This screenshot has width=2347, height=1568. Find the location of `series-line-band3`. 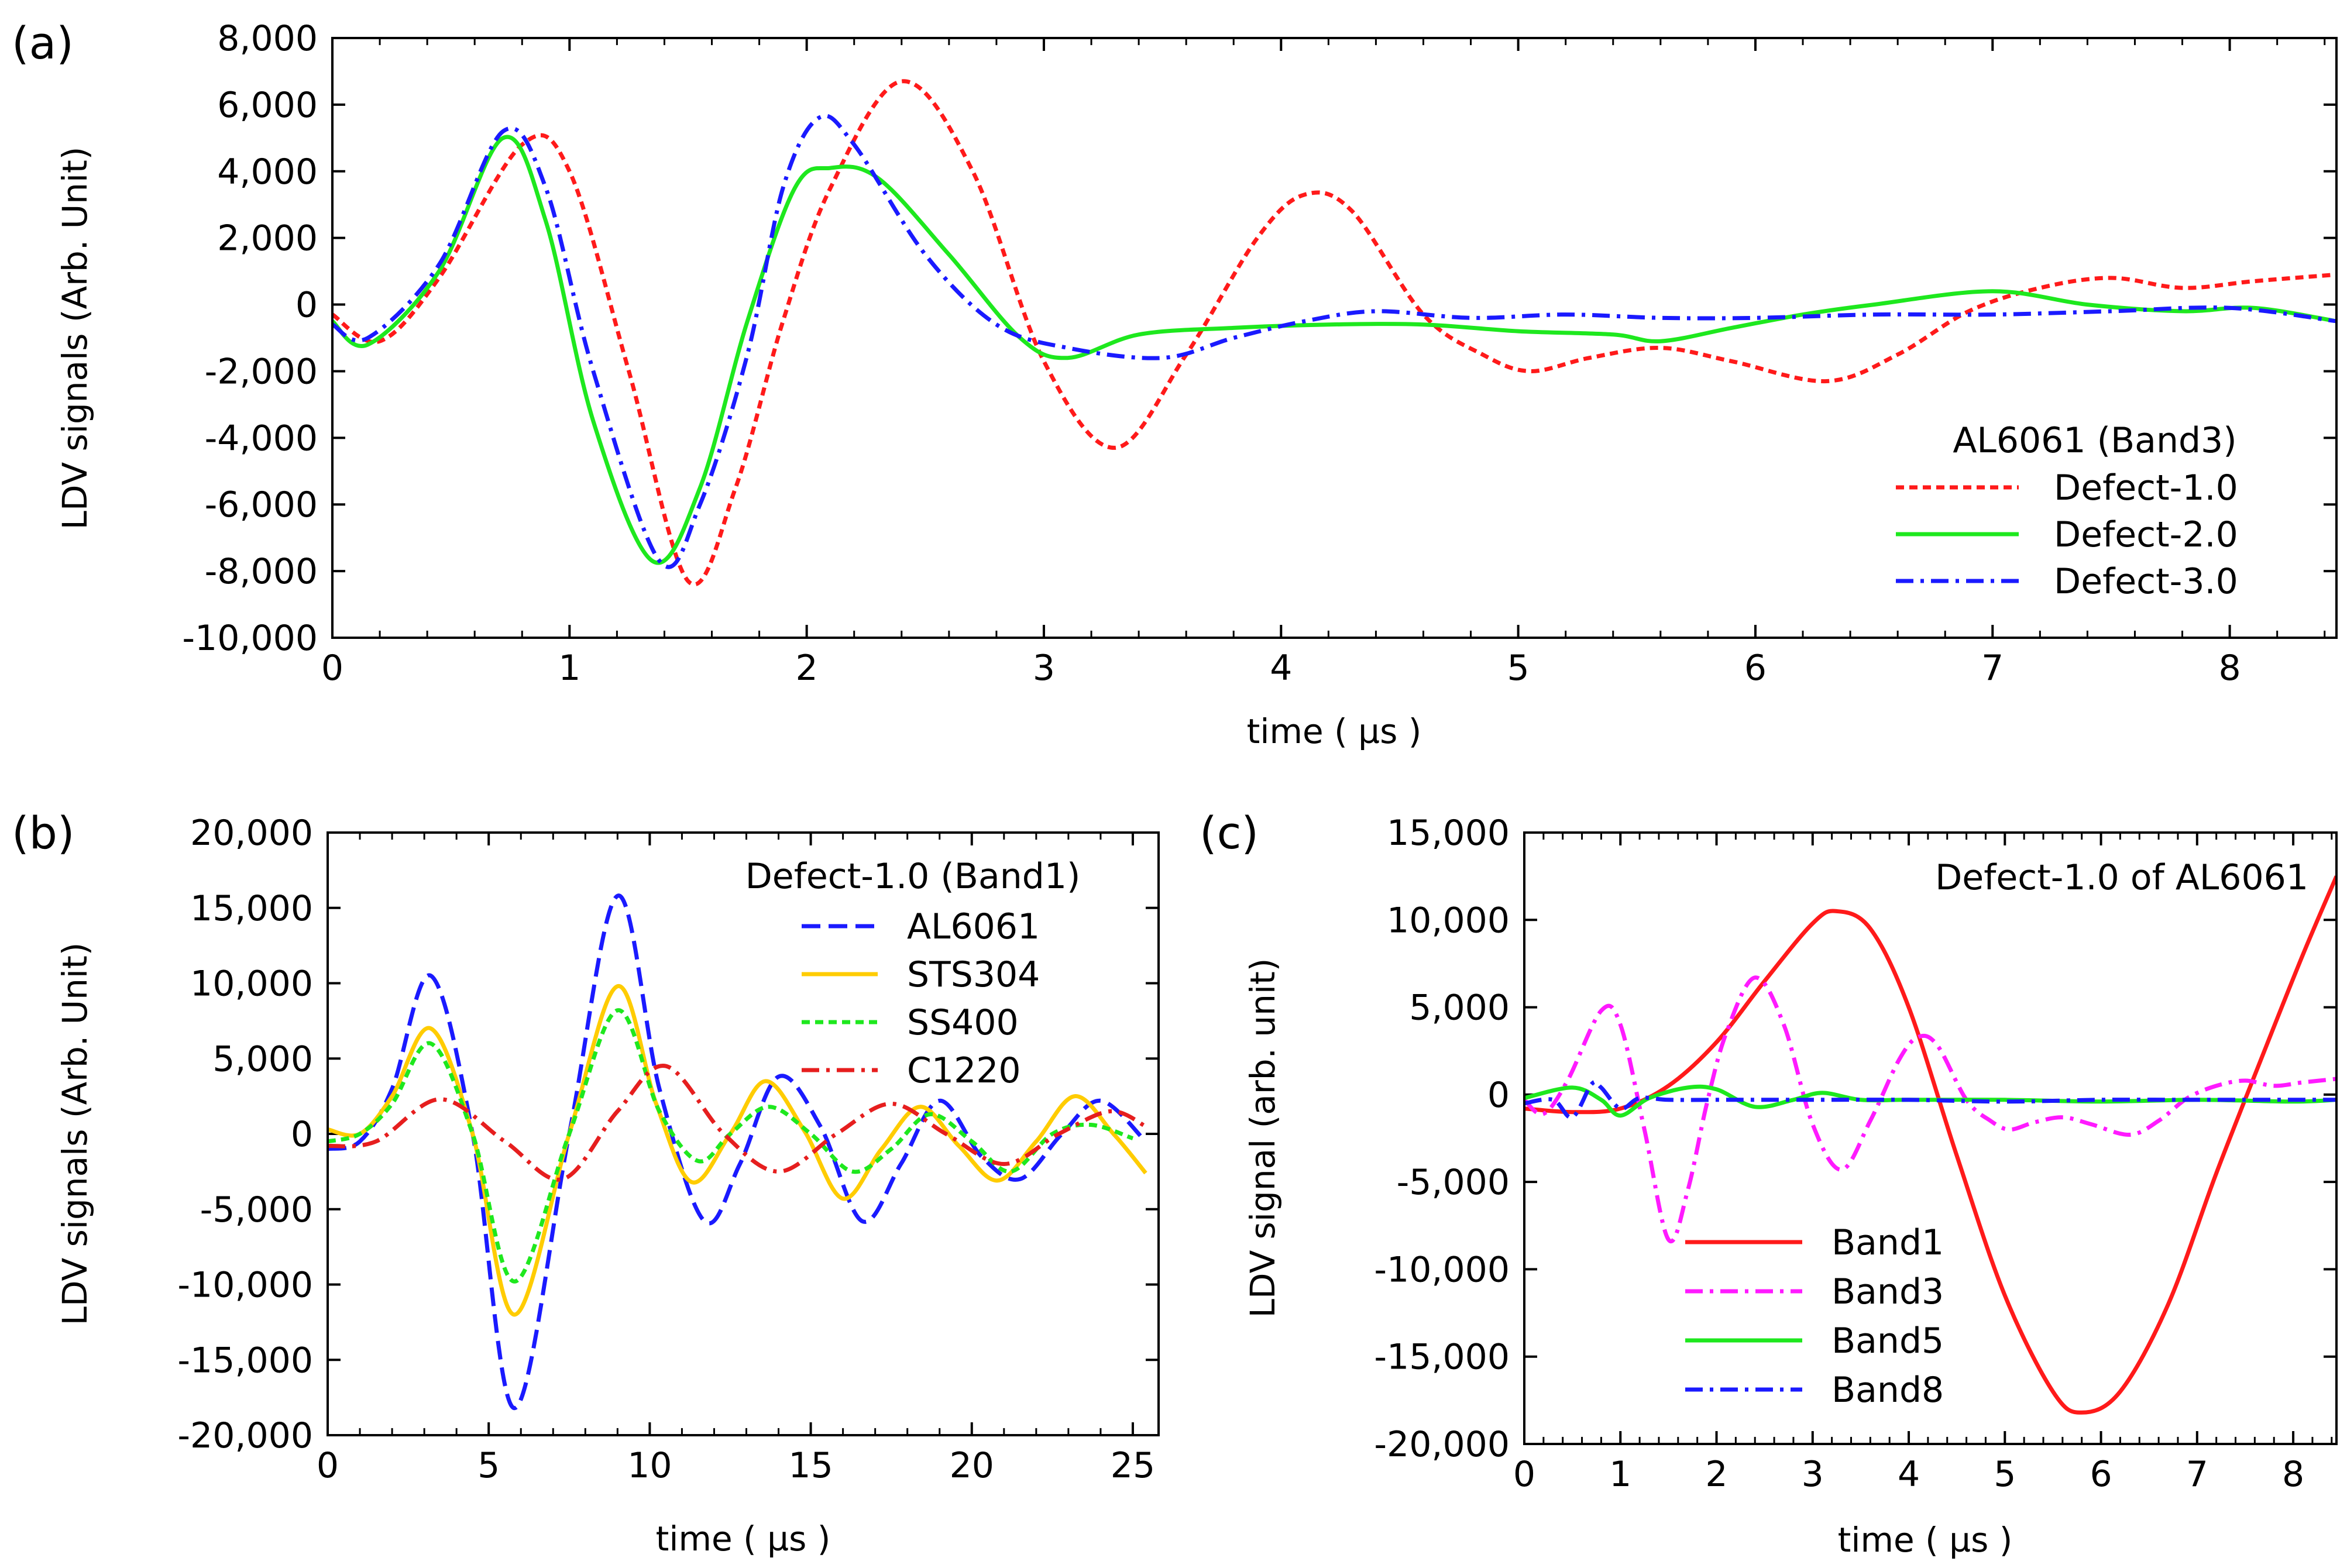

series-line-band3 is located at coordinates (1930, 1109).